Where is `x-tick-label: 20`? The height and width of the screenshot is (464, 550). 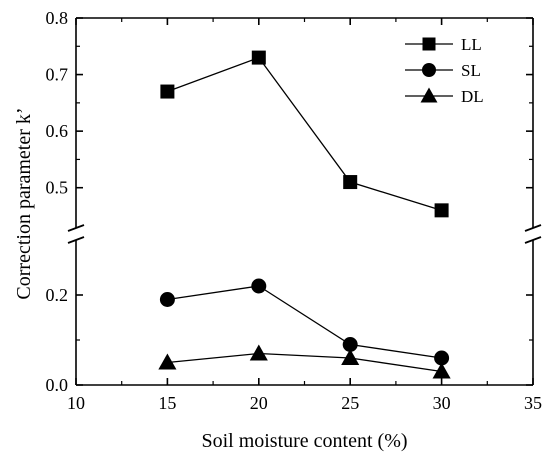 x-tick-label: 20 is located at coordinates (259, 403).